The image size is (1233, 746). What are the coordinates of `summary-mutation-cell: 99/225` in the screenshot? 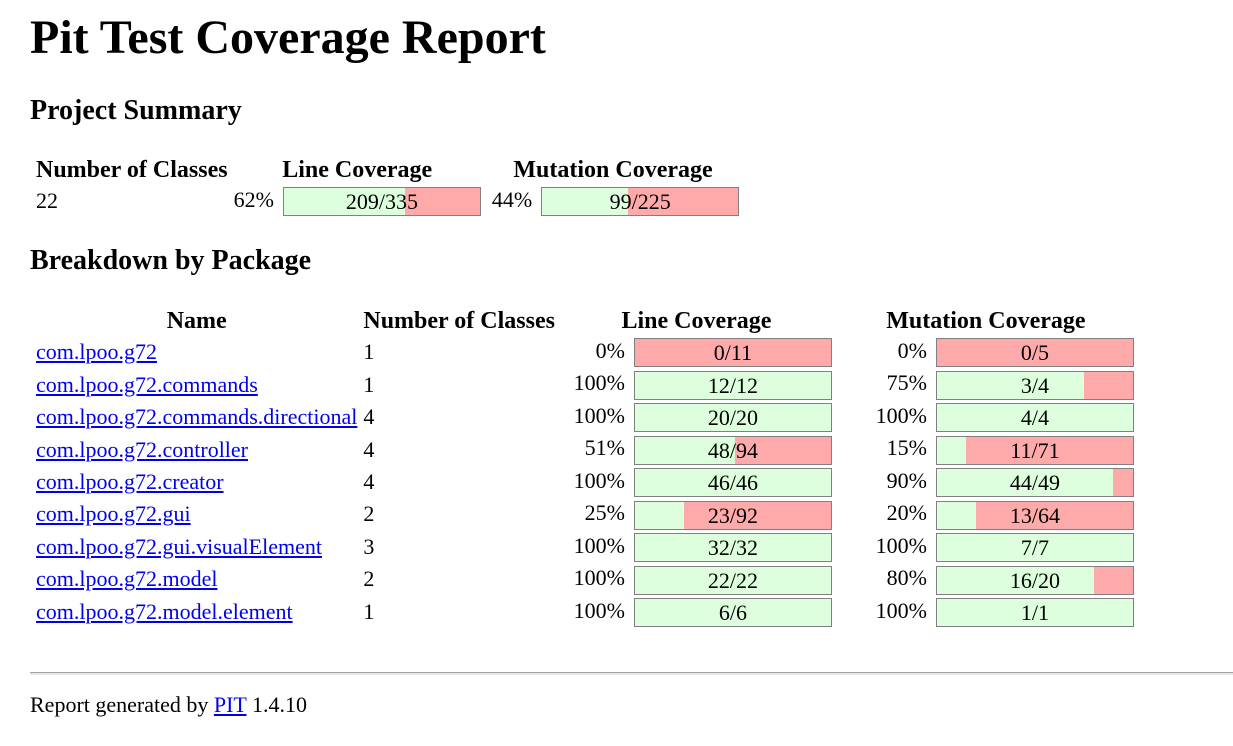 It's located at (638, 201).